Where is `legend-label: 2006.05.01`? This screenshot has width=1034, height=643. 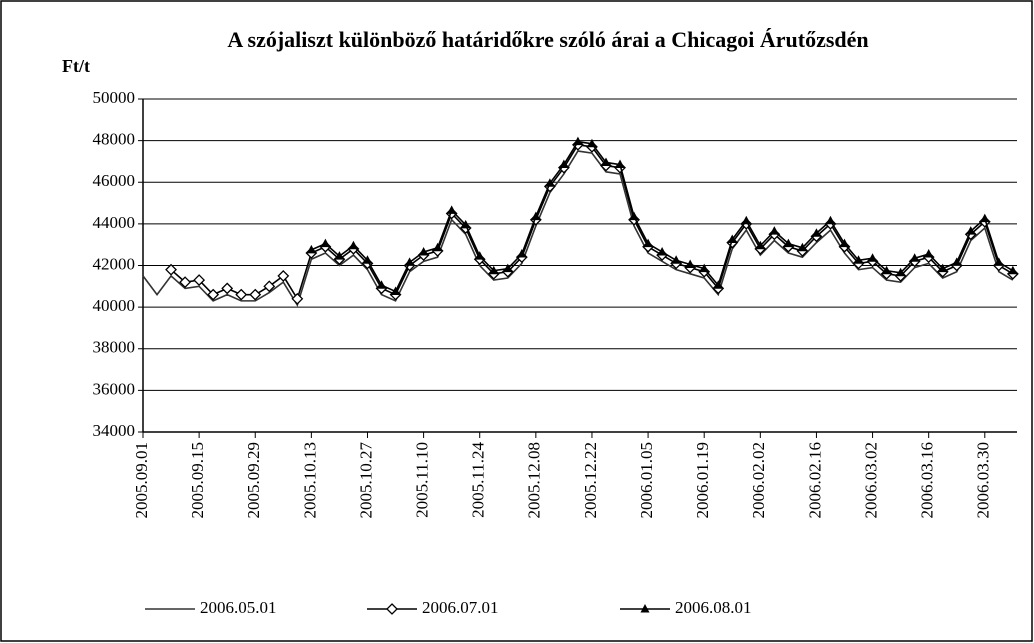
legend-label: 2006.05.01 is located at coordinates (238, 607).